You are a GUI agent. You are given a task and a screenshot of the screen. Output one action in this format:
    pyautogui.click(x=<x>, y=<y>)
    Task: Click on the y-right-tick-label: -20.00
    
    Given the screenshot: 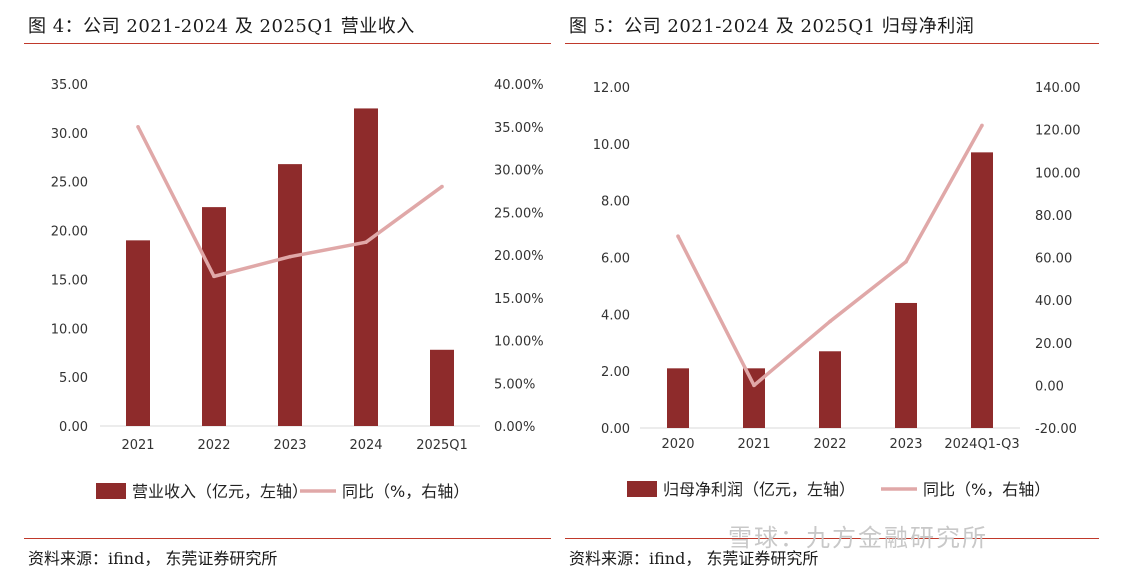 What is the action you would take?
    pyautogui.click(x=1056, y=429)
    